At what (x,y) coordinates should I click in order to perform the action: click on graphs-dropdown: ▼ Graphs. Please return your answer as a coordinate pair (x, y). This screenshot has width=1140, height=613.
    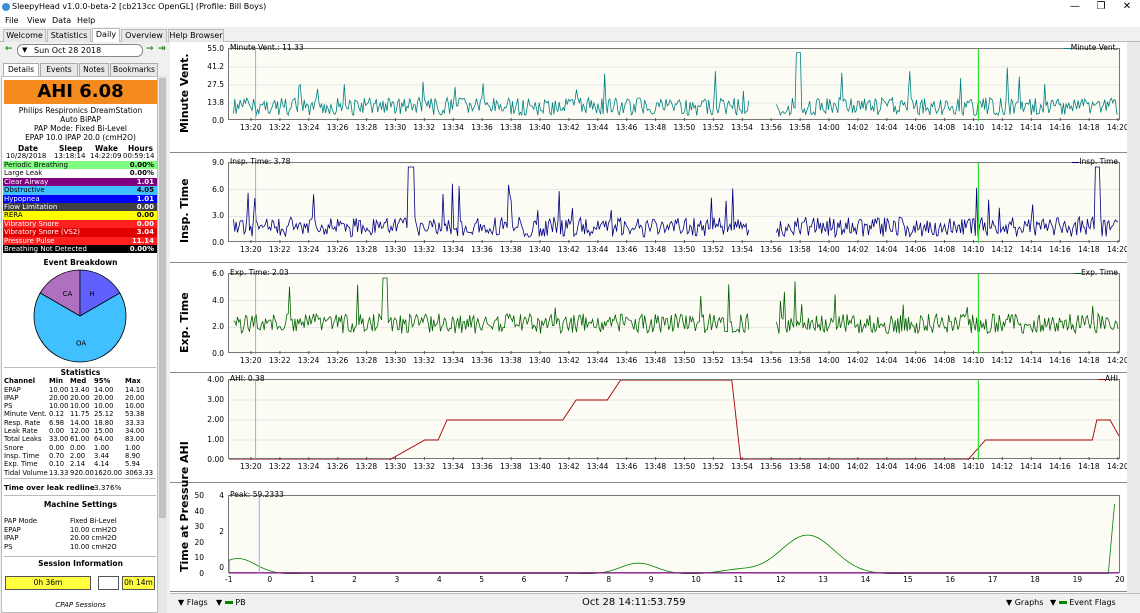
    Looking at the image, I should click on (1025, 602).